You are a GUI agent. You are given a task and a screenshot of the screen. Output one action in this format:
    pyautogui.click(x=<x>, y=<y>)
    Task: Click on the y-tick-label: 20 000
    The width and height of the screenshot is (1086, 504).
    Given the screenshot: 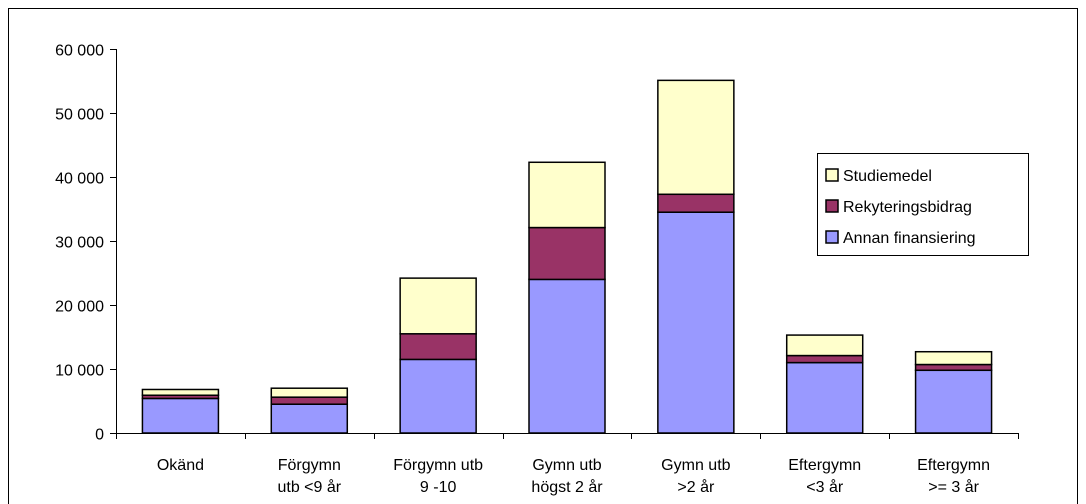 What is the action you would take?
    pyautogui.click(x=79, y=307)
    